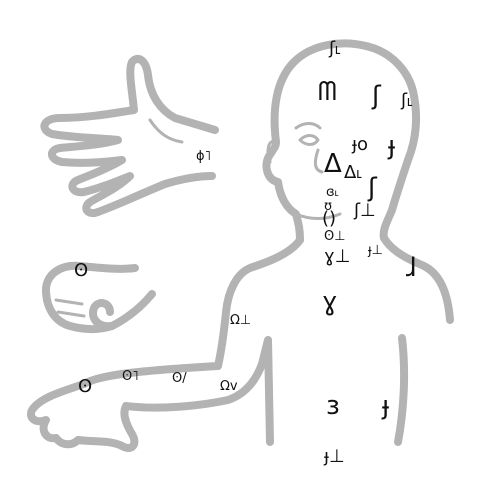 This screenshot has height=501, width=480. What do you see at coordinates (203, 156) in the screenshot?
I see `palm-symbol: ɸ˥` at bounding box center [203, 156].